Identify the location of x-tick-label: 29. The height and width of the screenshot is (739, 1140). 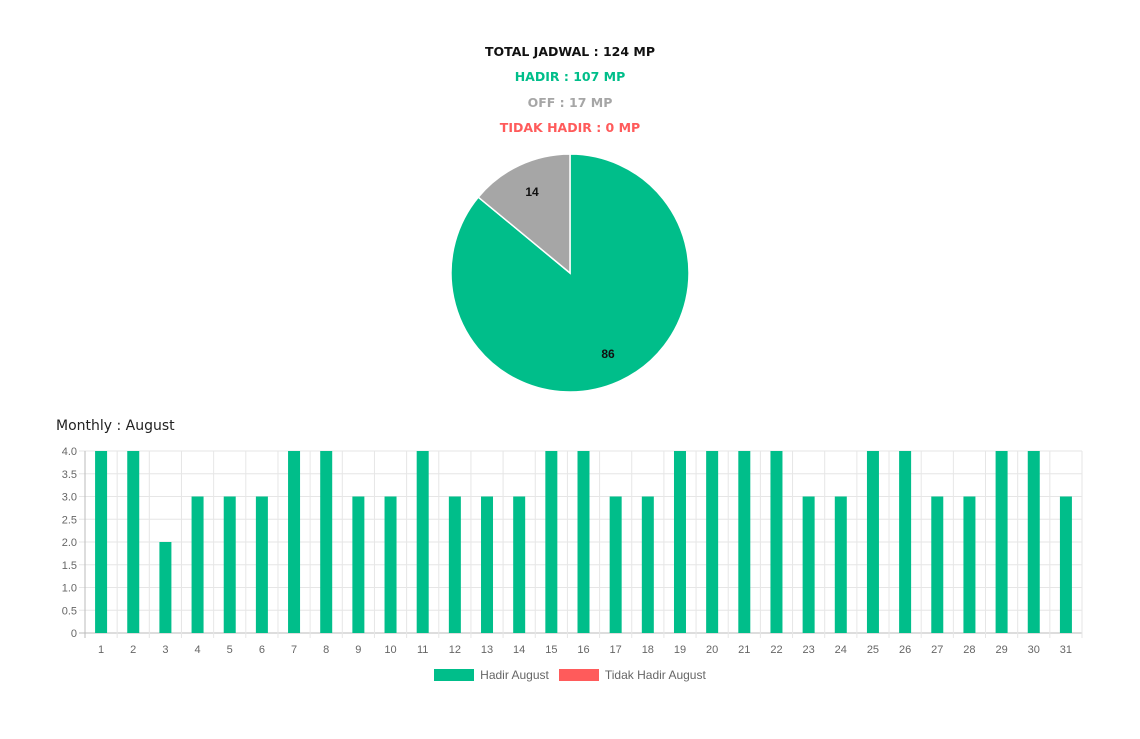
(1001, 650).